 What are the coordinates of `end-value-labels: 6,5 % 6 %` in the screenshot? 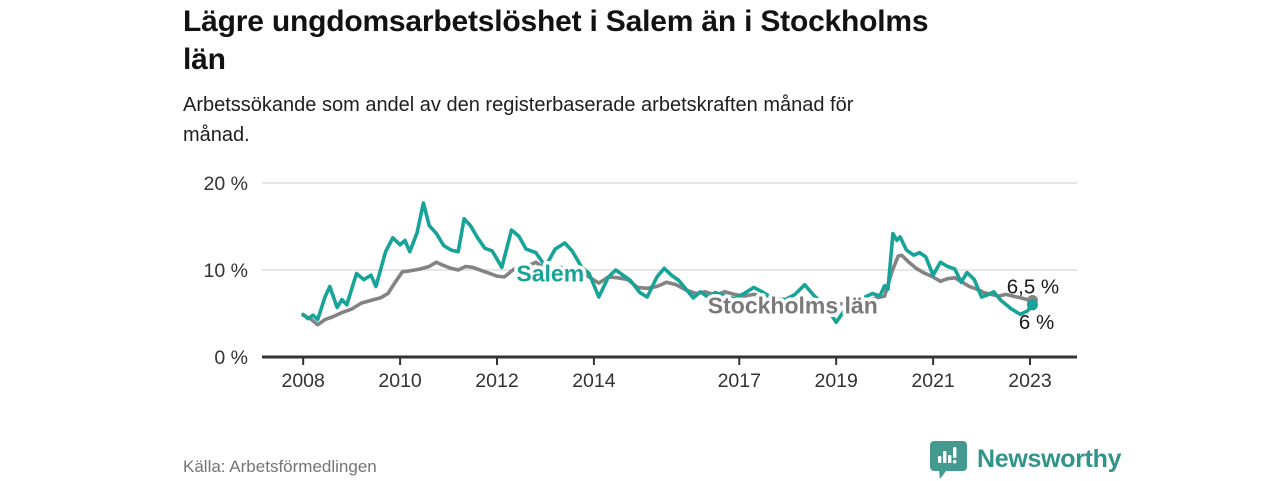 It's located at (1033, 304).